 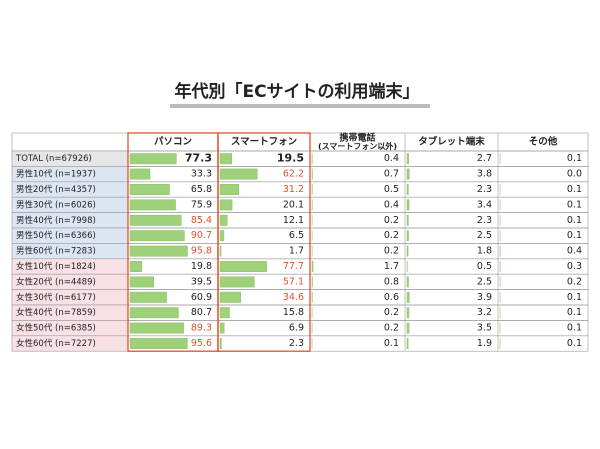 What do you see at coordinates (293, 204) in the screenshot?
I see `cell-value: 20.1` at bounding box center [293, 204].